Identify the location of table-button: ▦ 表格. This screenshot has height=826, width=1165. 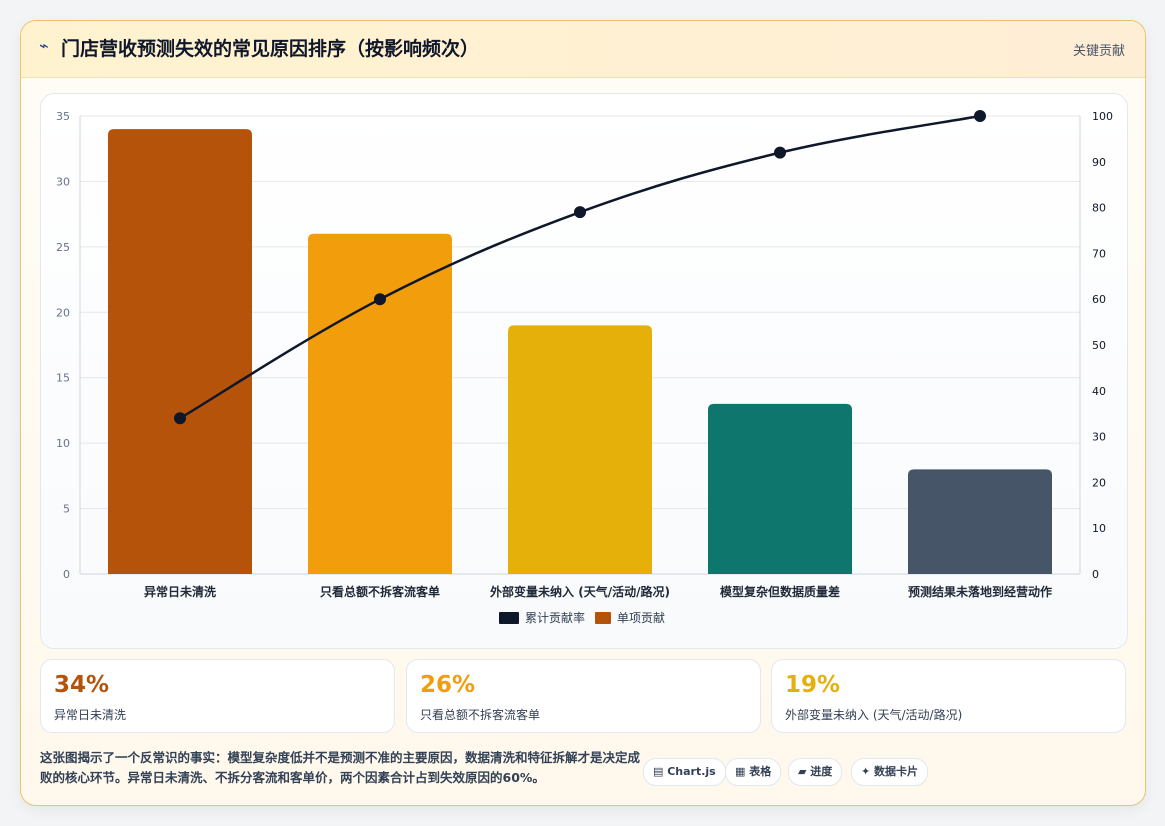
(753, 772).